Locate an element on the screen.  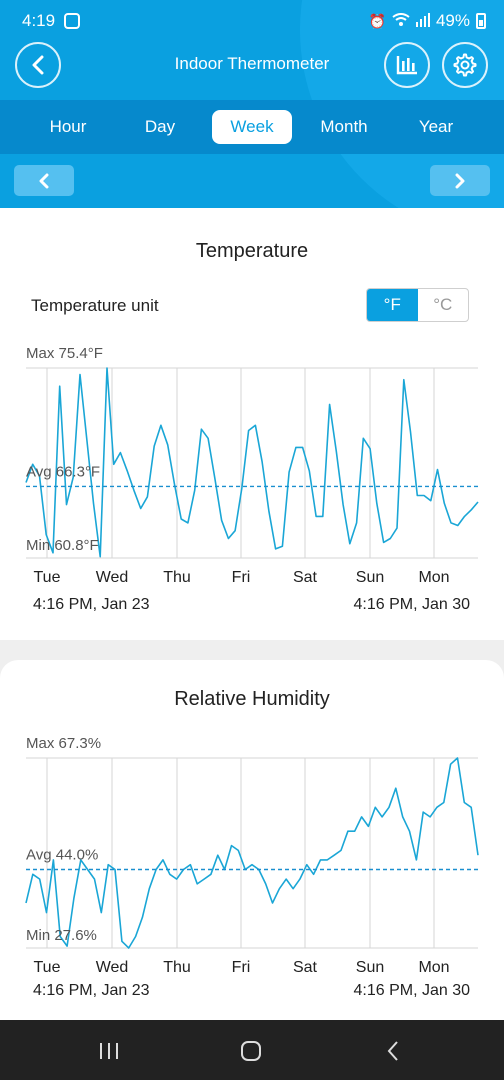
app-bar: Indoor Thermometer is located at coordinates (252, 70).